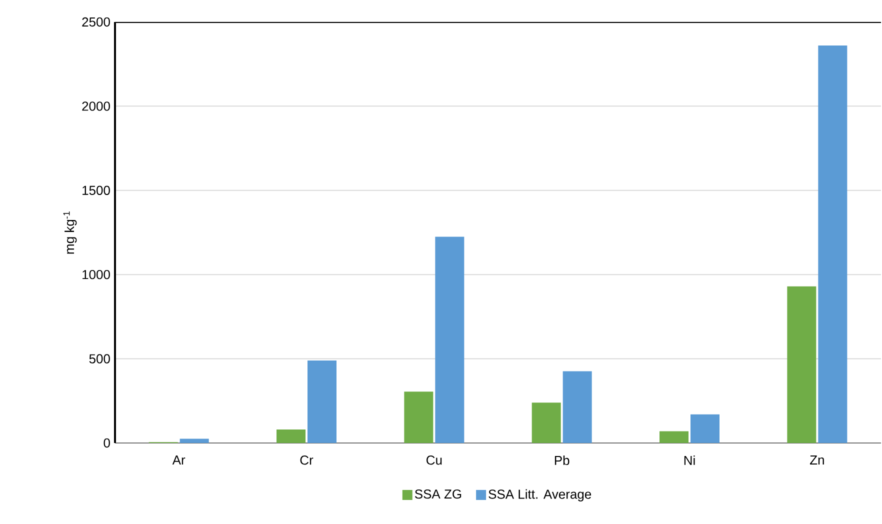  Describe the element at coordinates (107, 443) in the screenshot. I see `y-tick-label: 0` at that location.